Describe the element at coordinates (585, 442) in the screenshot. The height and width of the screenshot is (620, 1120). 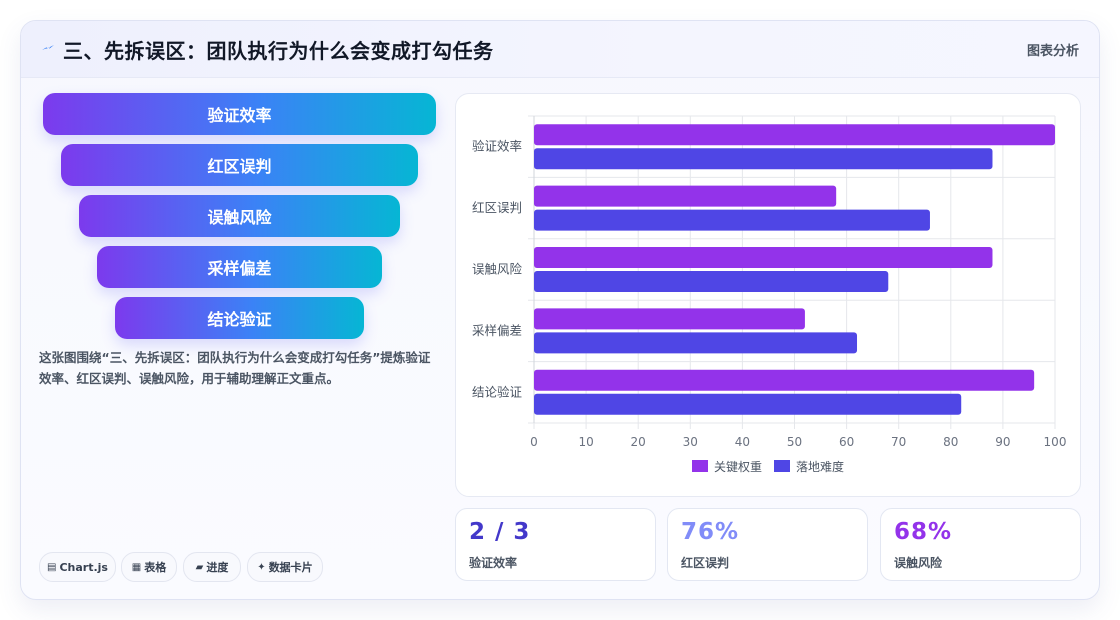
I see `x-tick-label: 10` at that location.